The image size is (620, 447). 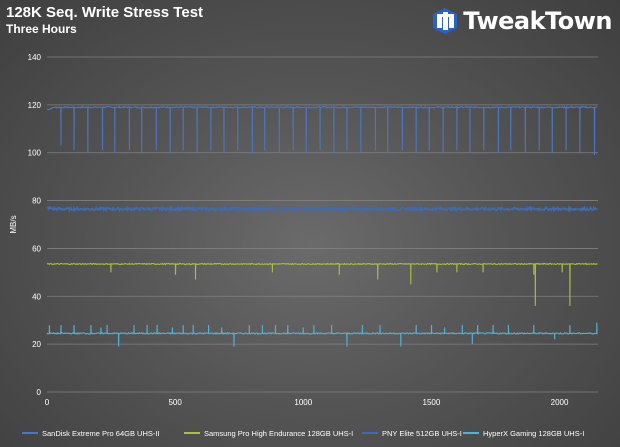 I want to click on x-tick-label: 1500, so click(x=432, y=402).